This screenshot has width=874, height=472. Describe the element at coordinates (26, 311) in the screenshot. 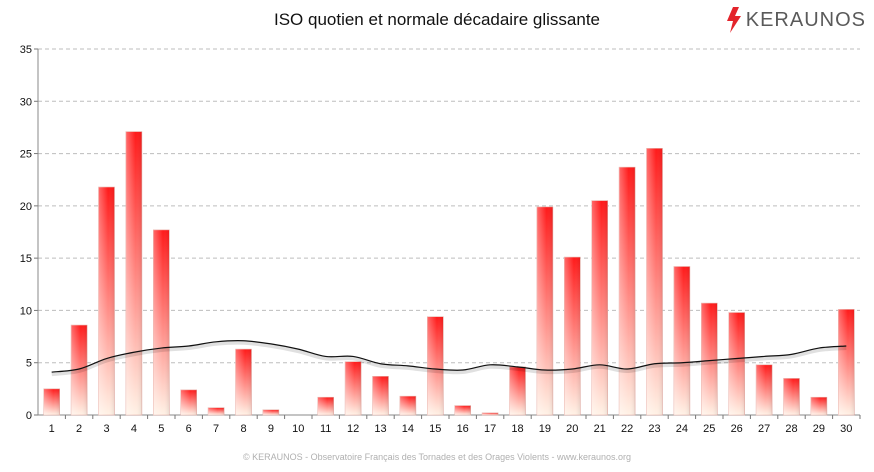

I see `y-tick-label: 10` at that location.